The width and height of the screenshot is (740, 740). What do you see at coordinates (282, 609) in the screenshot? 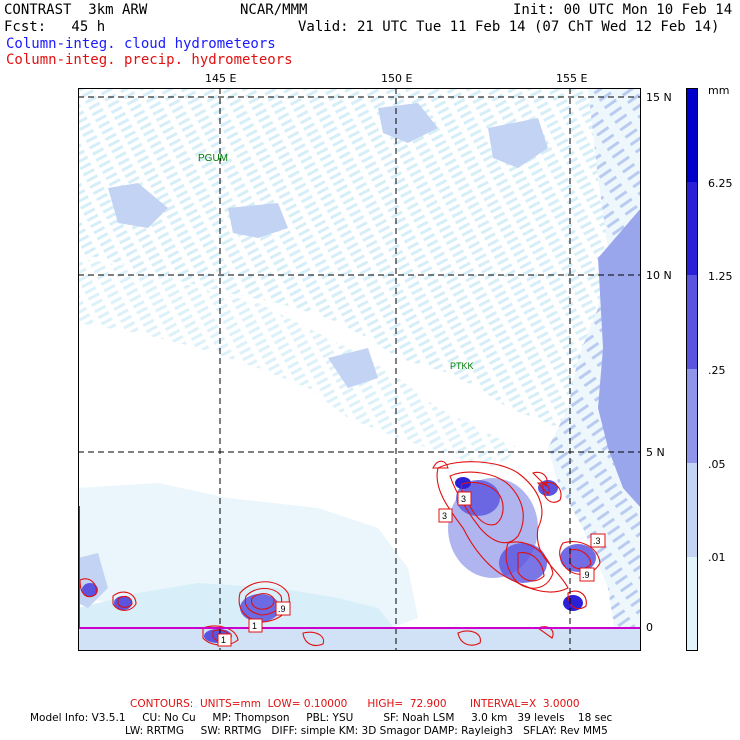
I see `contour-label-6: .9` at bounding box center [282, 609].